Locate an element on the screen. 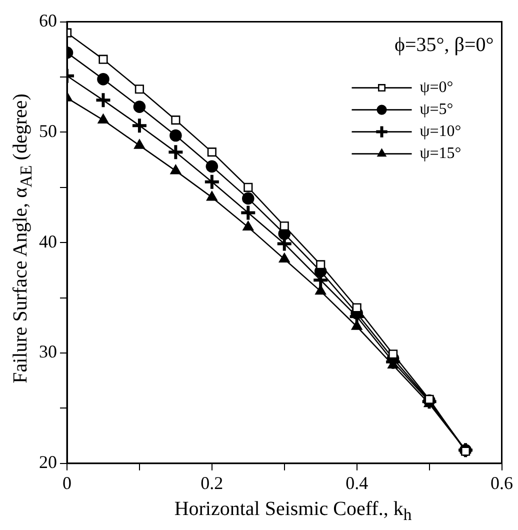  y-tick-label: 60 is located at coordinates (48, 20).